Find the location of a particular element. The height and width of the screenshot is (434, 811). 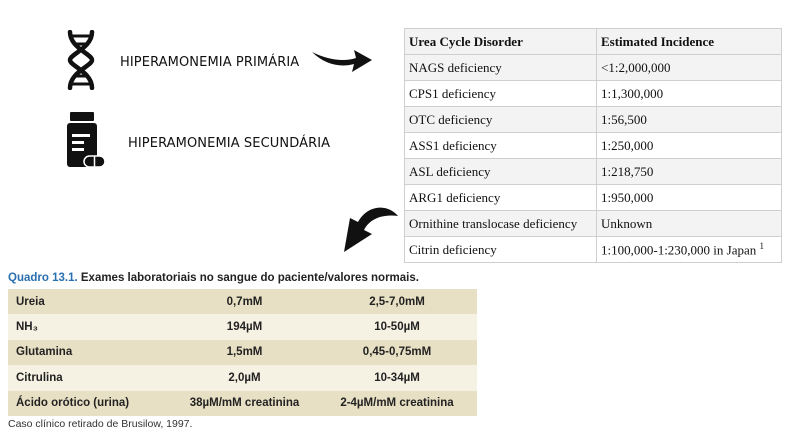

incidence-cell: 1:218,750 is located at coordinates (689, 171).